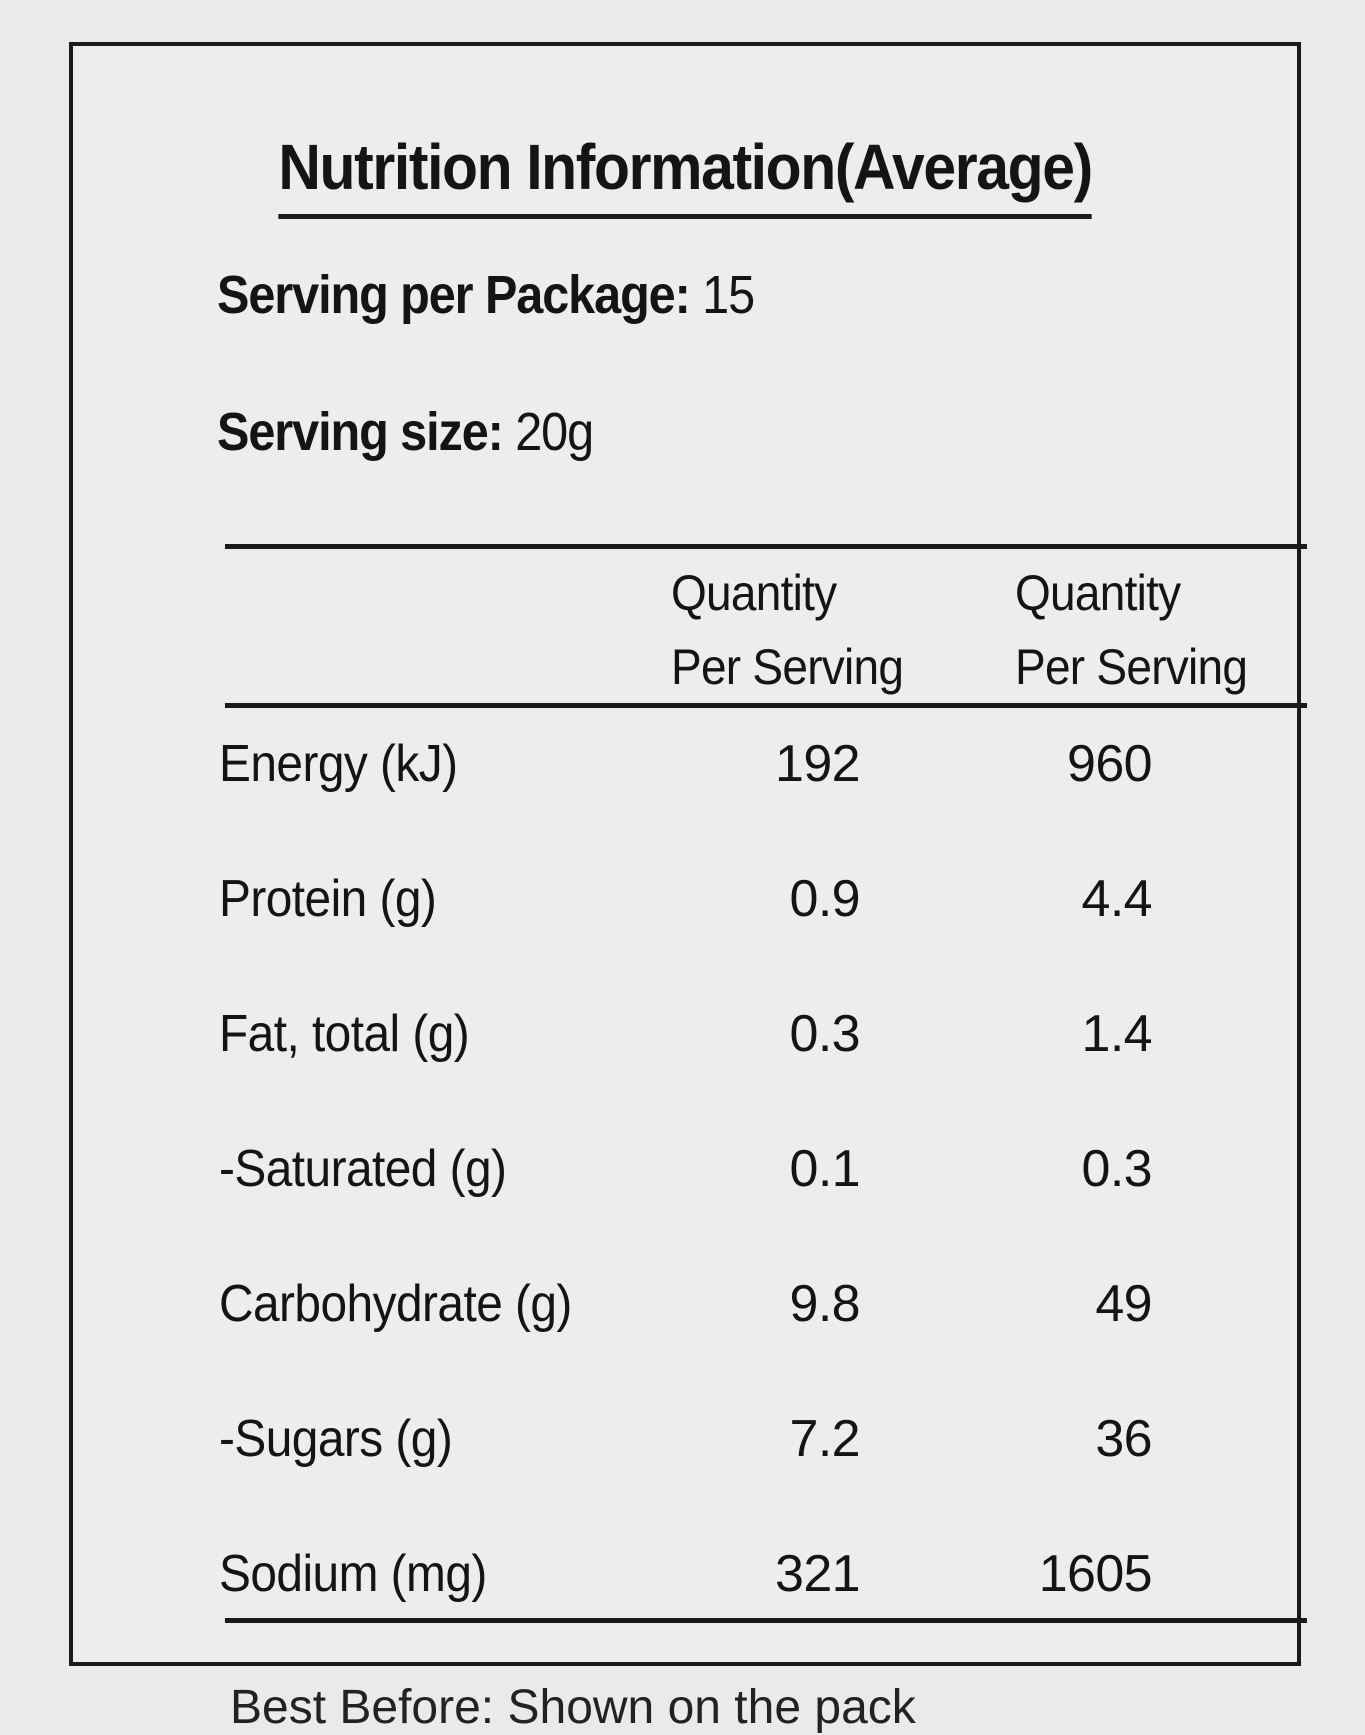 This screenshot has width=1365, height=1735. I want to click on column-header-2-line-2: Per Serving, so click(1131, 667).